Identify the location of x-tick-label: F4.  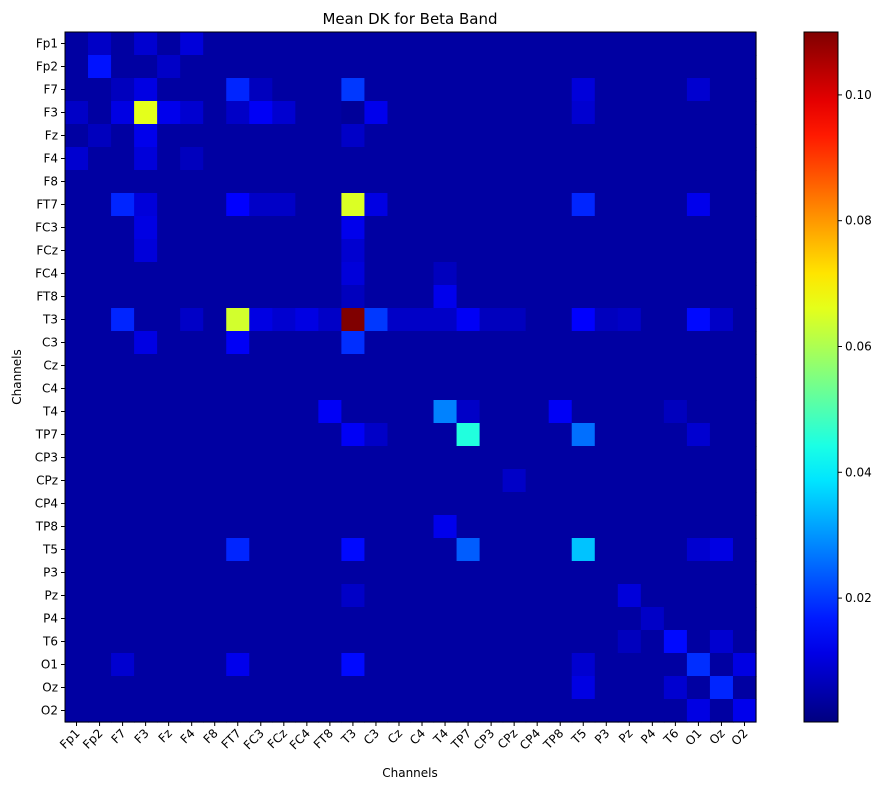
(188, 736).